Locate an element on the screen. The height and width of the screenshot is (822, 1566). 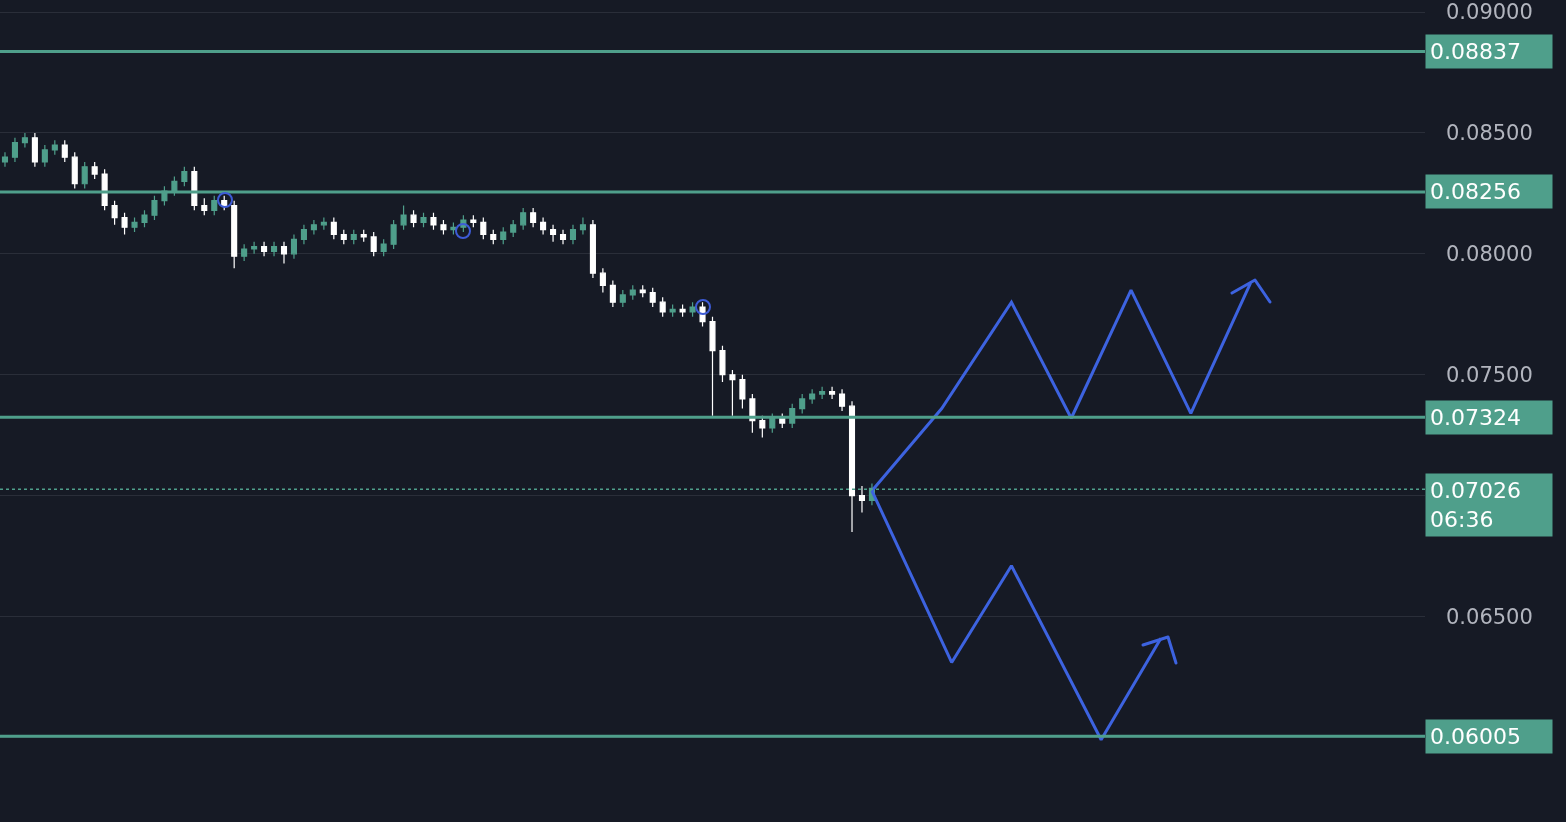
y-tick-label: 0.08000 is located at coordinates (1489, 254).